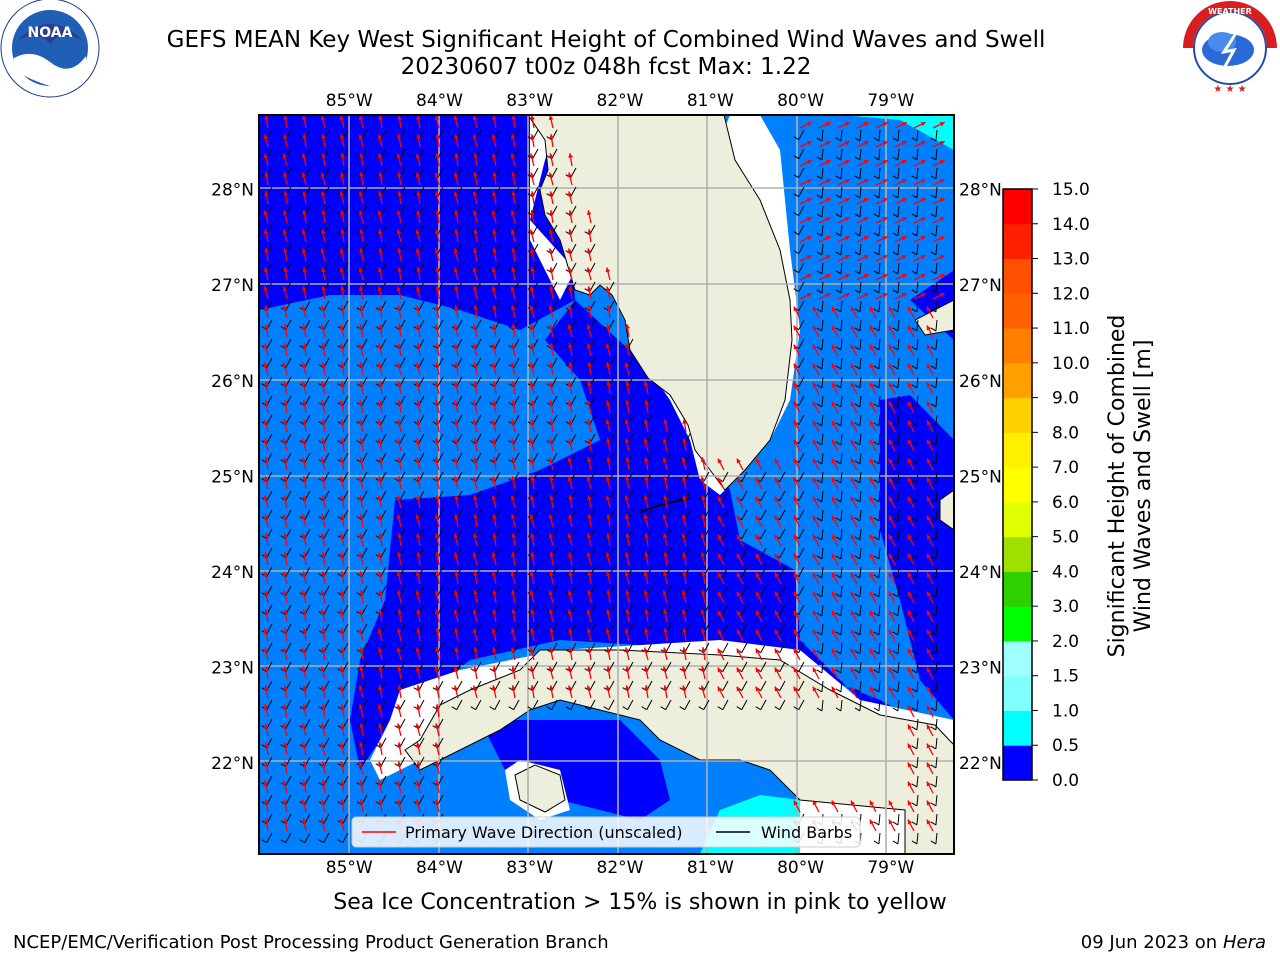 This screenshot has height=960, width=1280. I want to click on colorbar-tick-label: 8.0, so click(1065, 433).